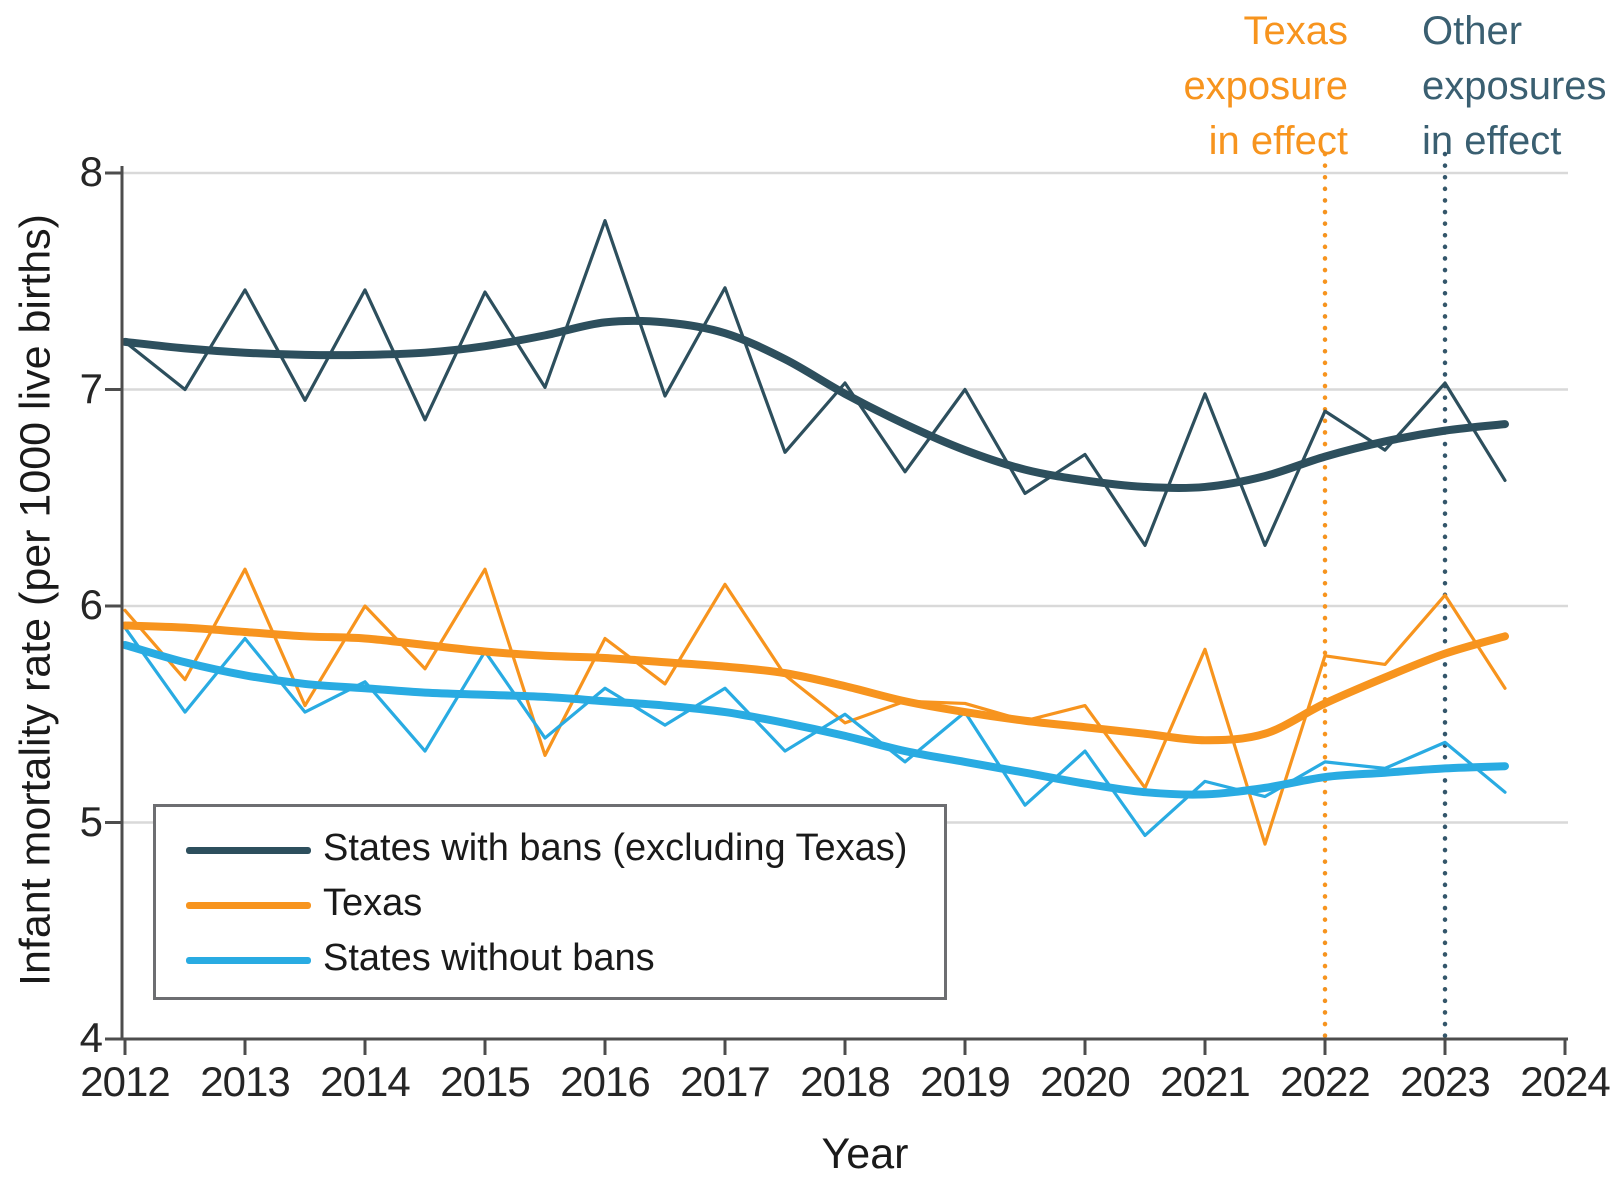 Image resolution: width=1620 pixels, height=1180 pixels. I want to click on other-exposures-annotation-line: exposures, so click(1514, 86).